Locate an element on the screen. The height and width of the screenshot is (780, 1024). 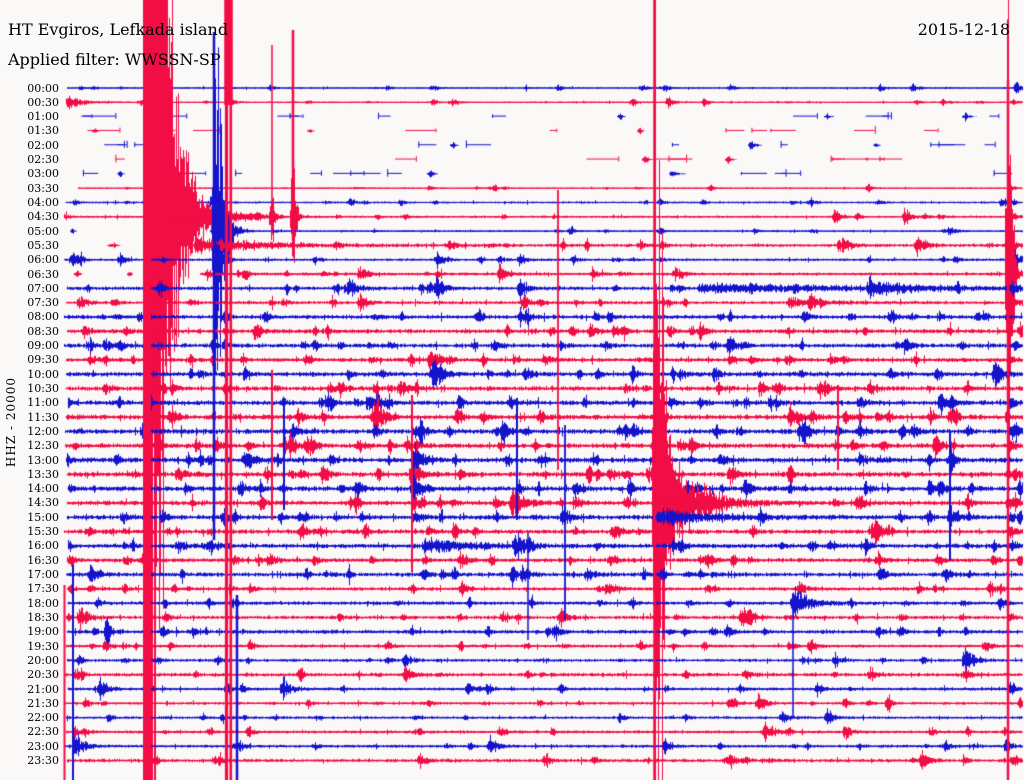
time-label-03:30: 03:30 is located at coordinates (43, 188).